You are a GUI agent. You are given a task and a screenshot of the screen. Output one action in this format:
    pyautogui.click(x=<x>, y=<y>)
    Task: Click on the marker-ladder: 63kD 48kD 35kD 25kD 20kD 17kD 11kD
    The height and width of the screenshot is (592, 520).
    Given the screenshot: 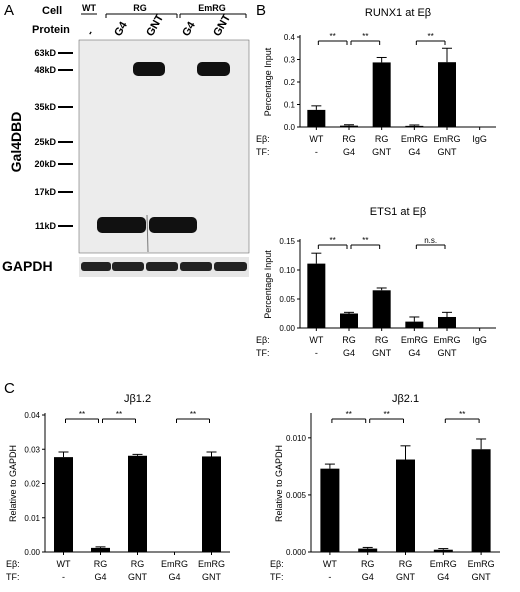 What is the action you would take?
    pyautogui.click(x=53, y=139)
    